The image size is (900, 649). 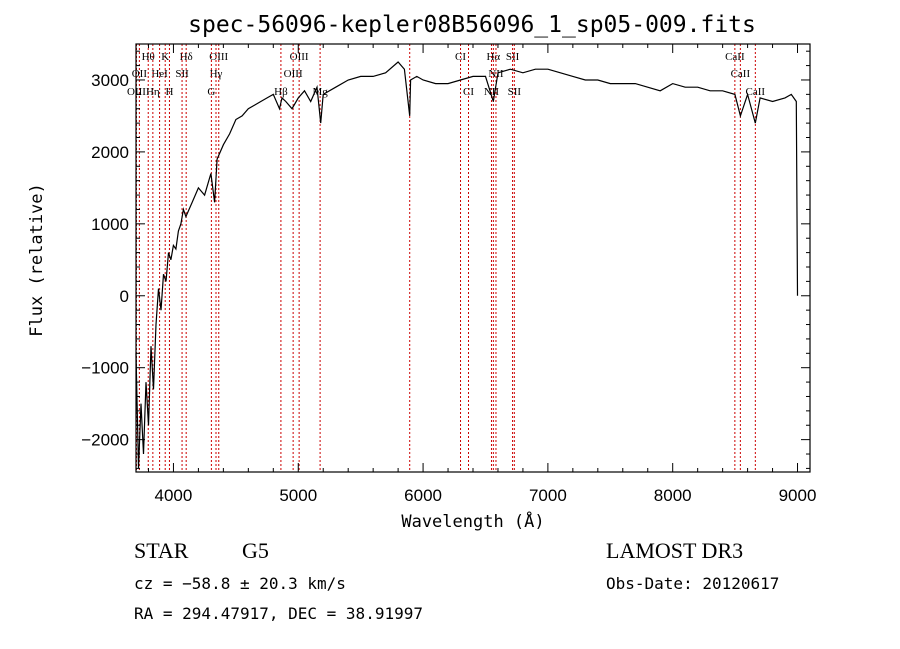 What do you see at coordinates (186, 57) in the screenshot?
I see `line-label: Hδ` at bounding box center [186, 57].